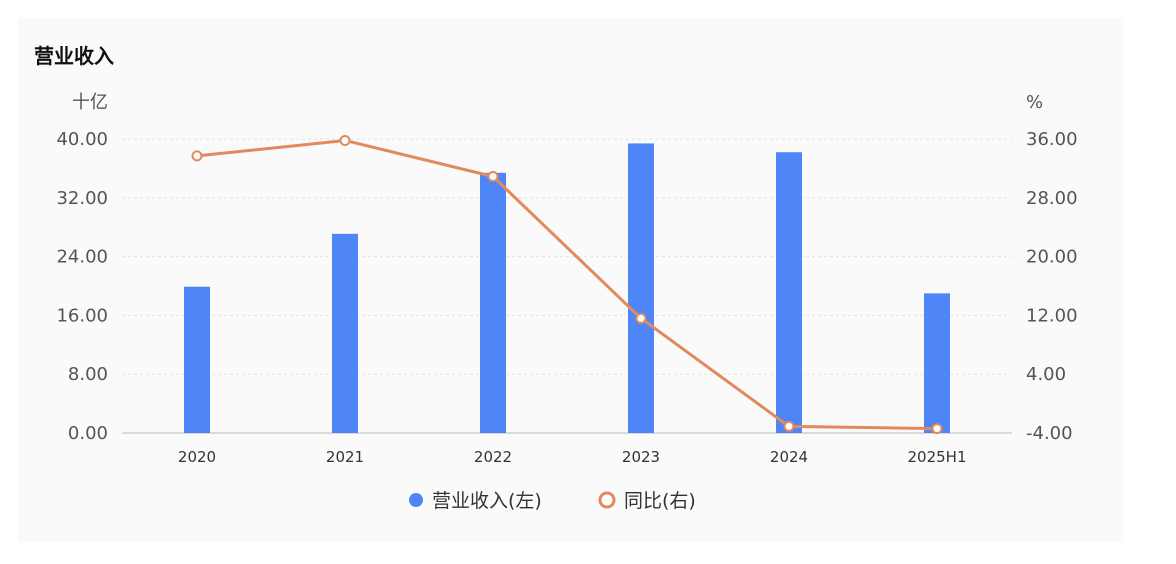 The image size is (1176, 564). Describe the element at coordinates (937, 457) in the screenshot. I see `x-tick-label: 2025H1` at that location.